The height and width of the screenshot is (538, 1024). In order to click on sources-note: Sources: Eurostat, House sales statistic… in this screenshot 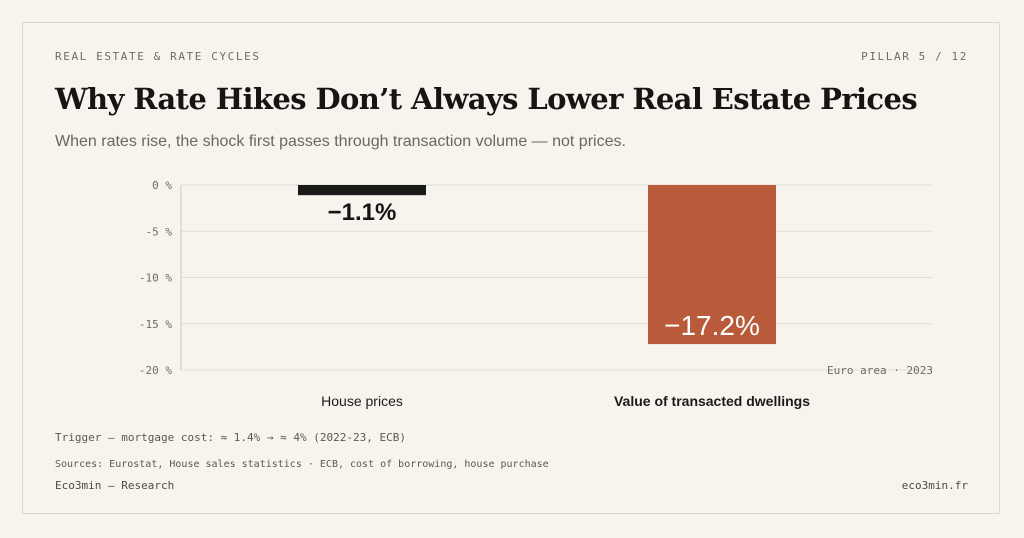, I will do `click(302, 464)`.